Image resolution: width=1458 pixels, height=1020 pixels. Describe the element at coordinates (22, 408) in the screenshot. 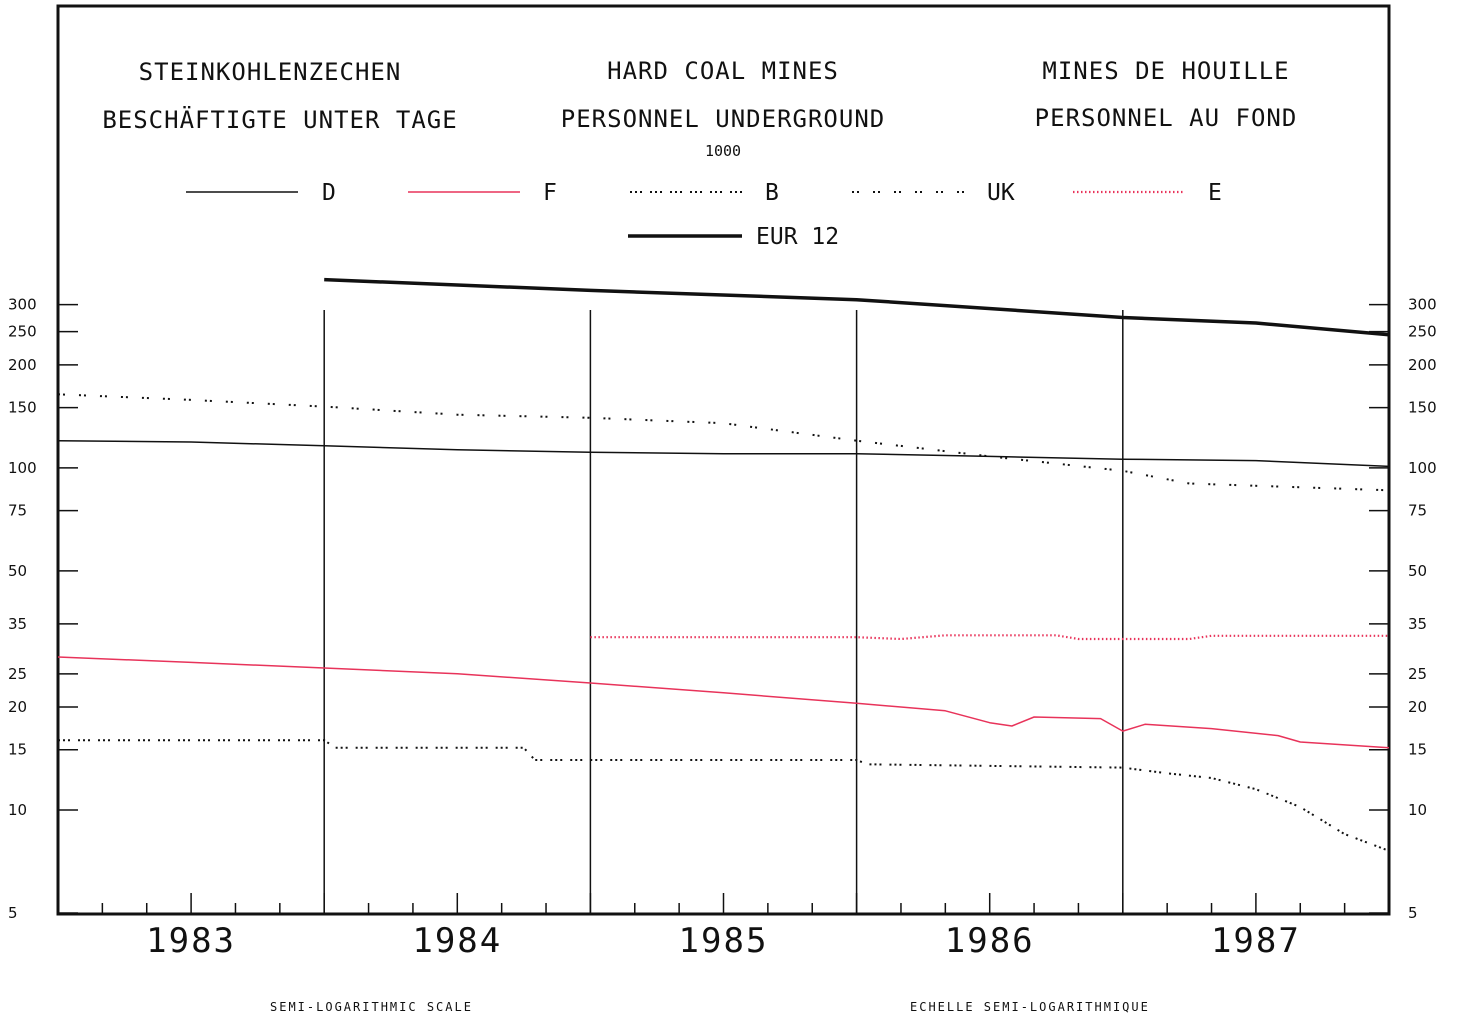

I see `y-tick-label-left: 150` at that location.